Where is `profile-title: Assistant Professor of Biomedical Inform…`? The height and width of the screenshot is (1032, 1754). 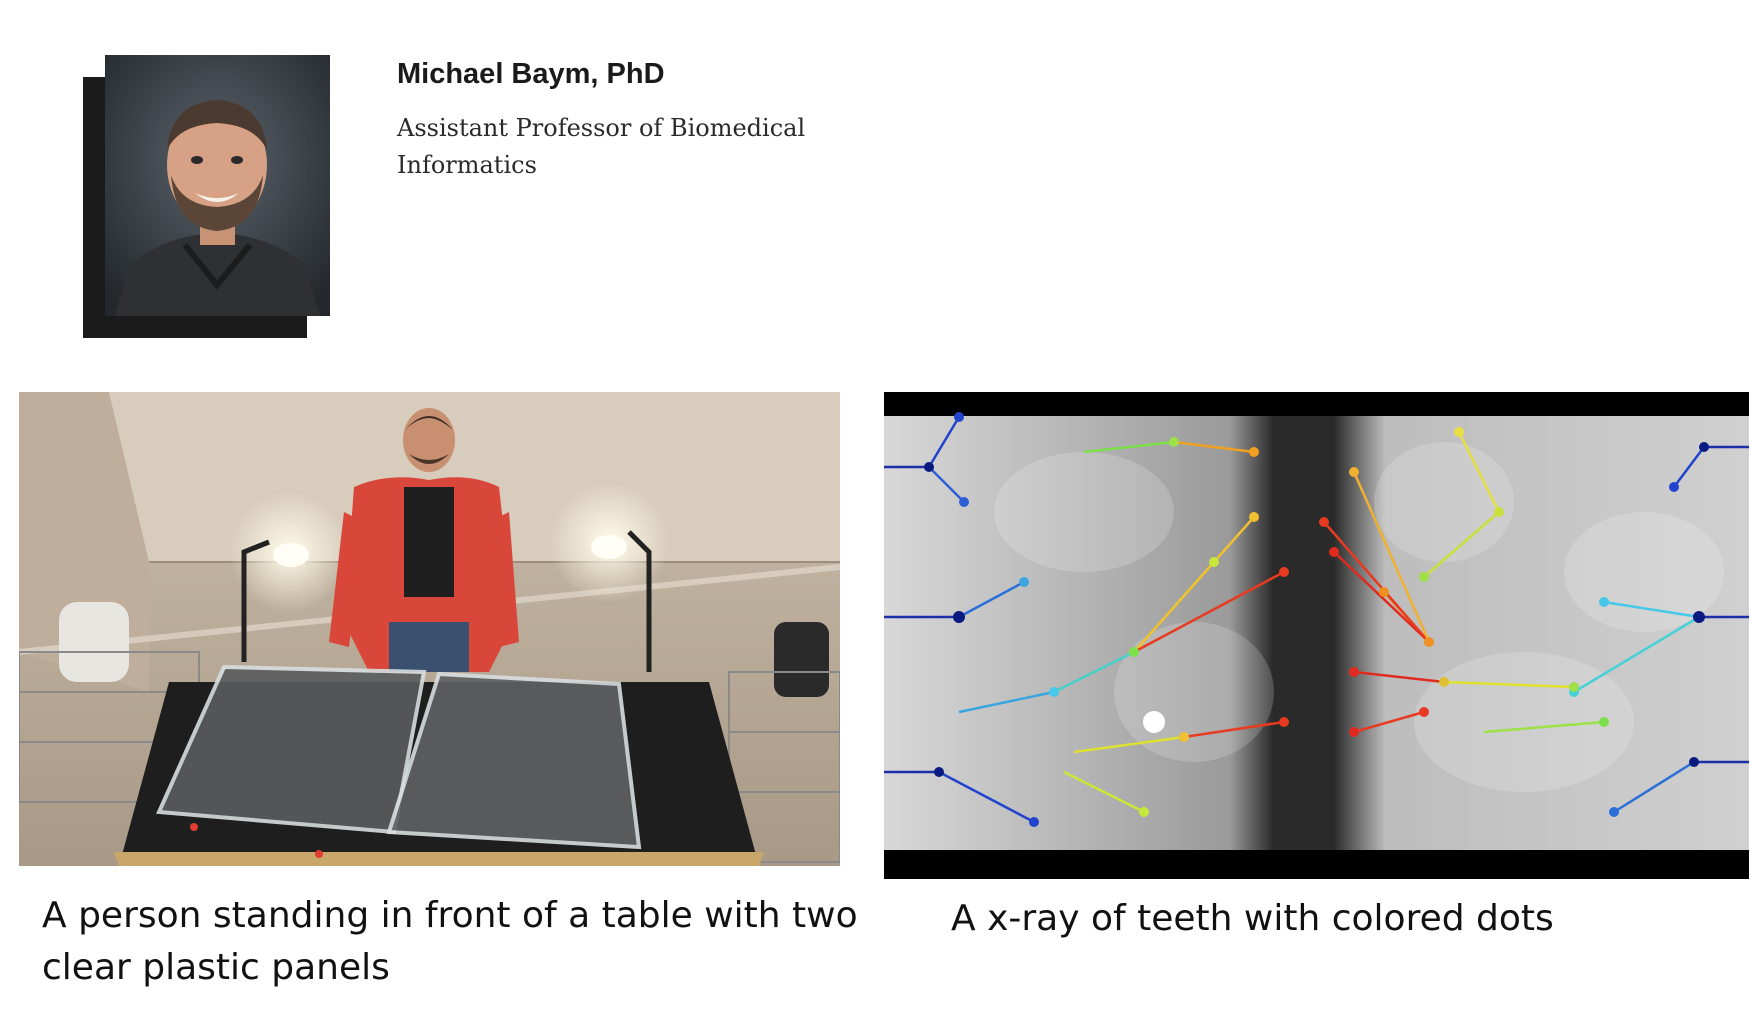
profile-title: Assistant Professor of Biomedical Inform… is located at coordinates (601, 146).